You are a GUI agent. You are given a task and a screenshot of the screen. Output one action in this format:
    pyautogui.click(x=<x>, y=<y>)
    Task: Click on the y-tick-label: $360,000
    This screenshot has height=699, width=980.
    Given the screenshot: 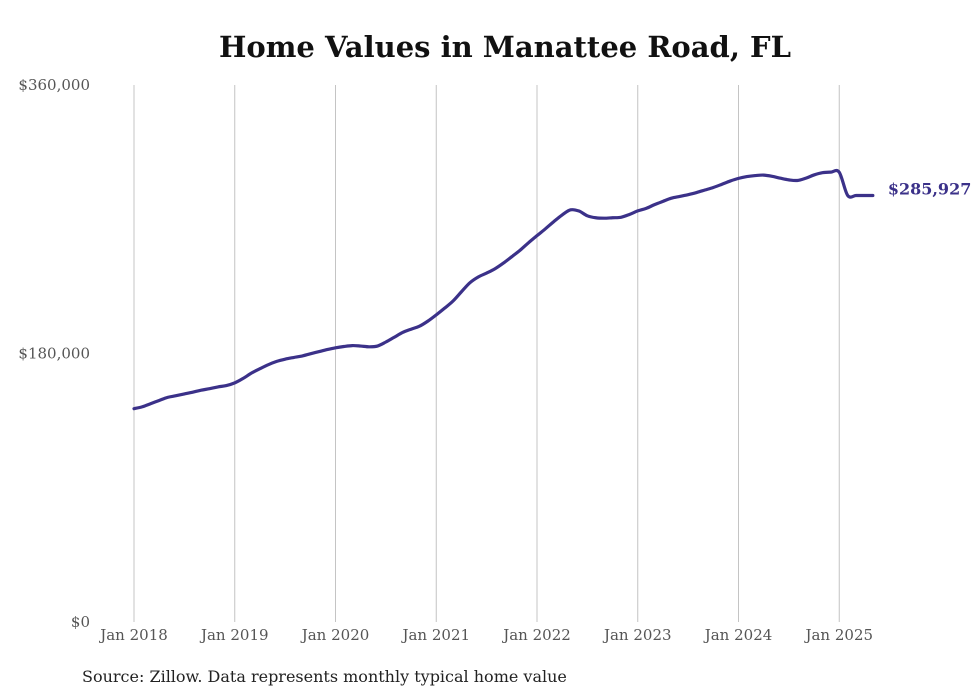 What is the action you would take?
    pyautogui.click(x=54, y=85)
    